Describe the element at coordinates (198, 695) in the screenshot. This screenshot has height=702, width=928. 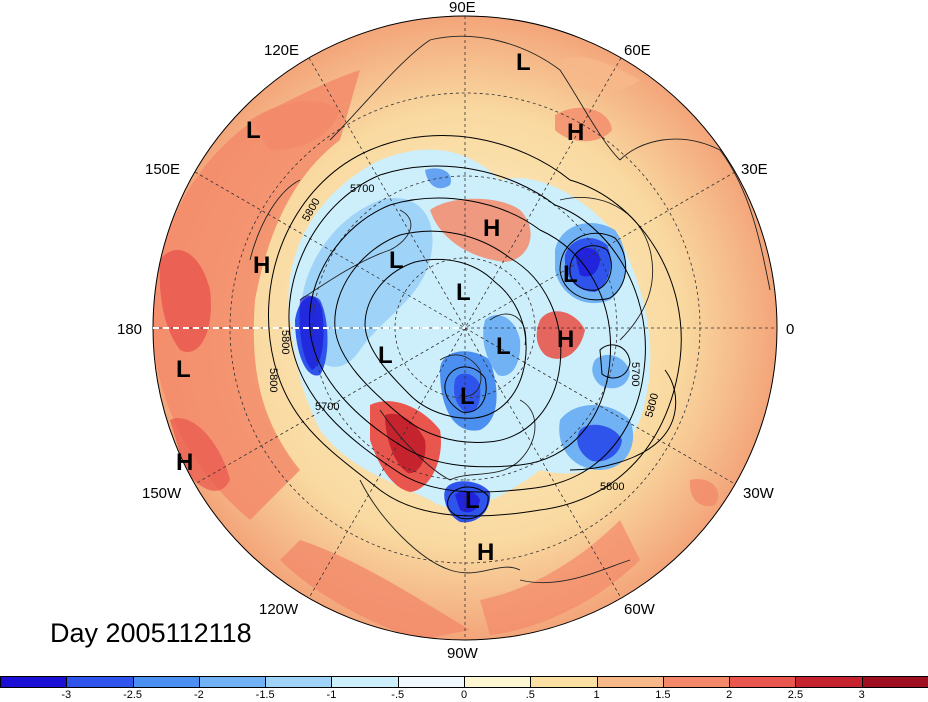
I see `colorbar-tick-label: -2` at that location.